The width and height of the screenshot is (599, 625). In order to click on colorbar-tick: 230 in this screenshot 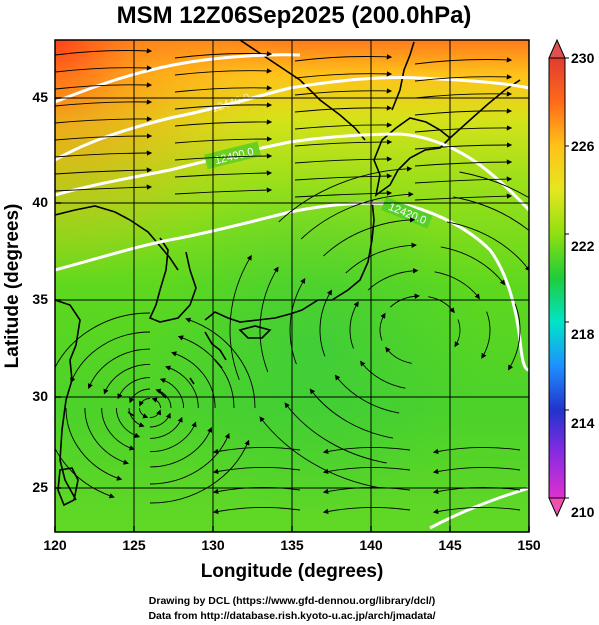, I will do `click(583, 58)`.